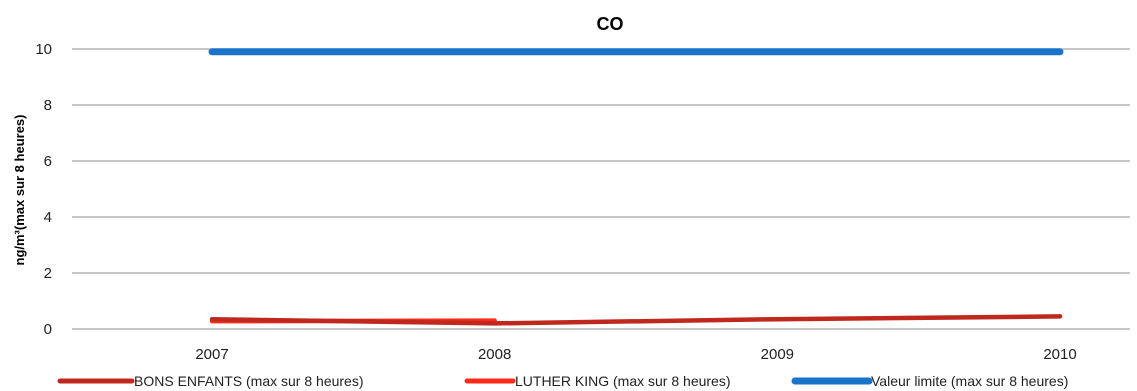 This screenshot has height=391, width=1137. Describe the element at coordinates (43, 49) in the screenshot. I see `y-tick-label: 10` at that location.